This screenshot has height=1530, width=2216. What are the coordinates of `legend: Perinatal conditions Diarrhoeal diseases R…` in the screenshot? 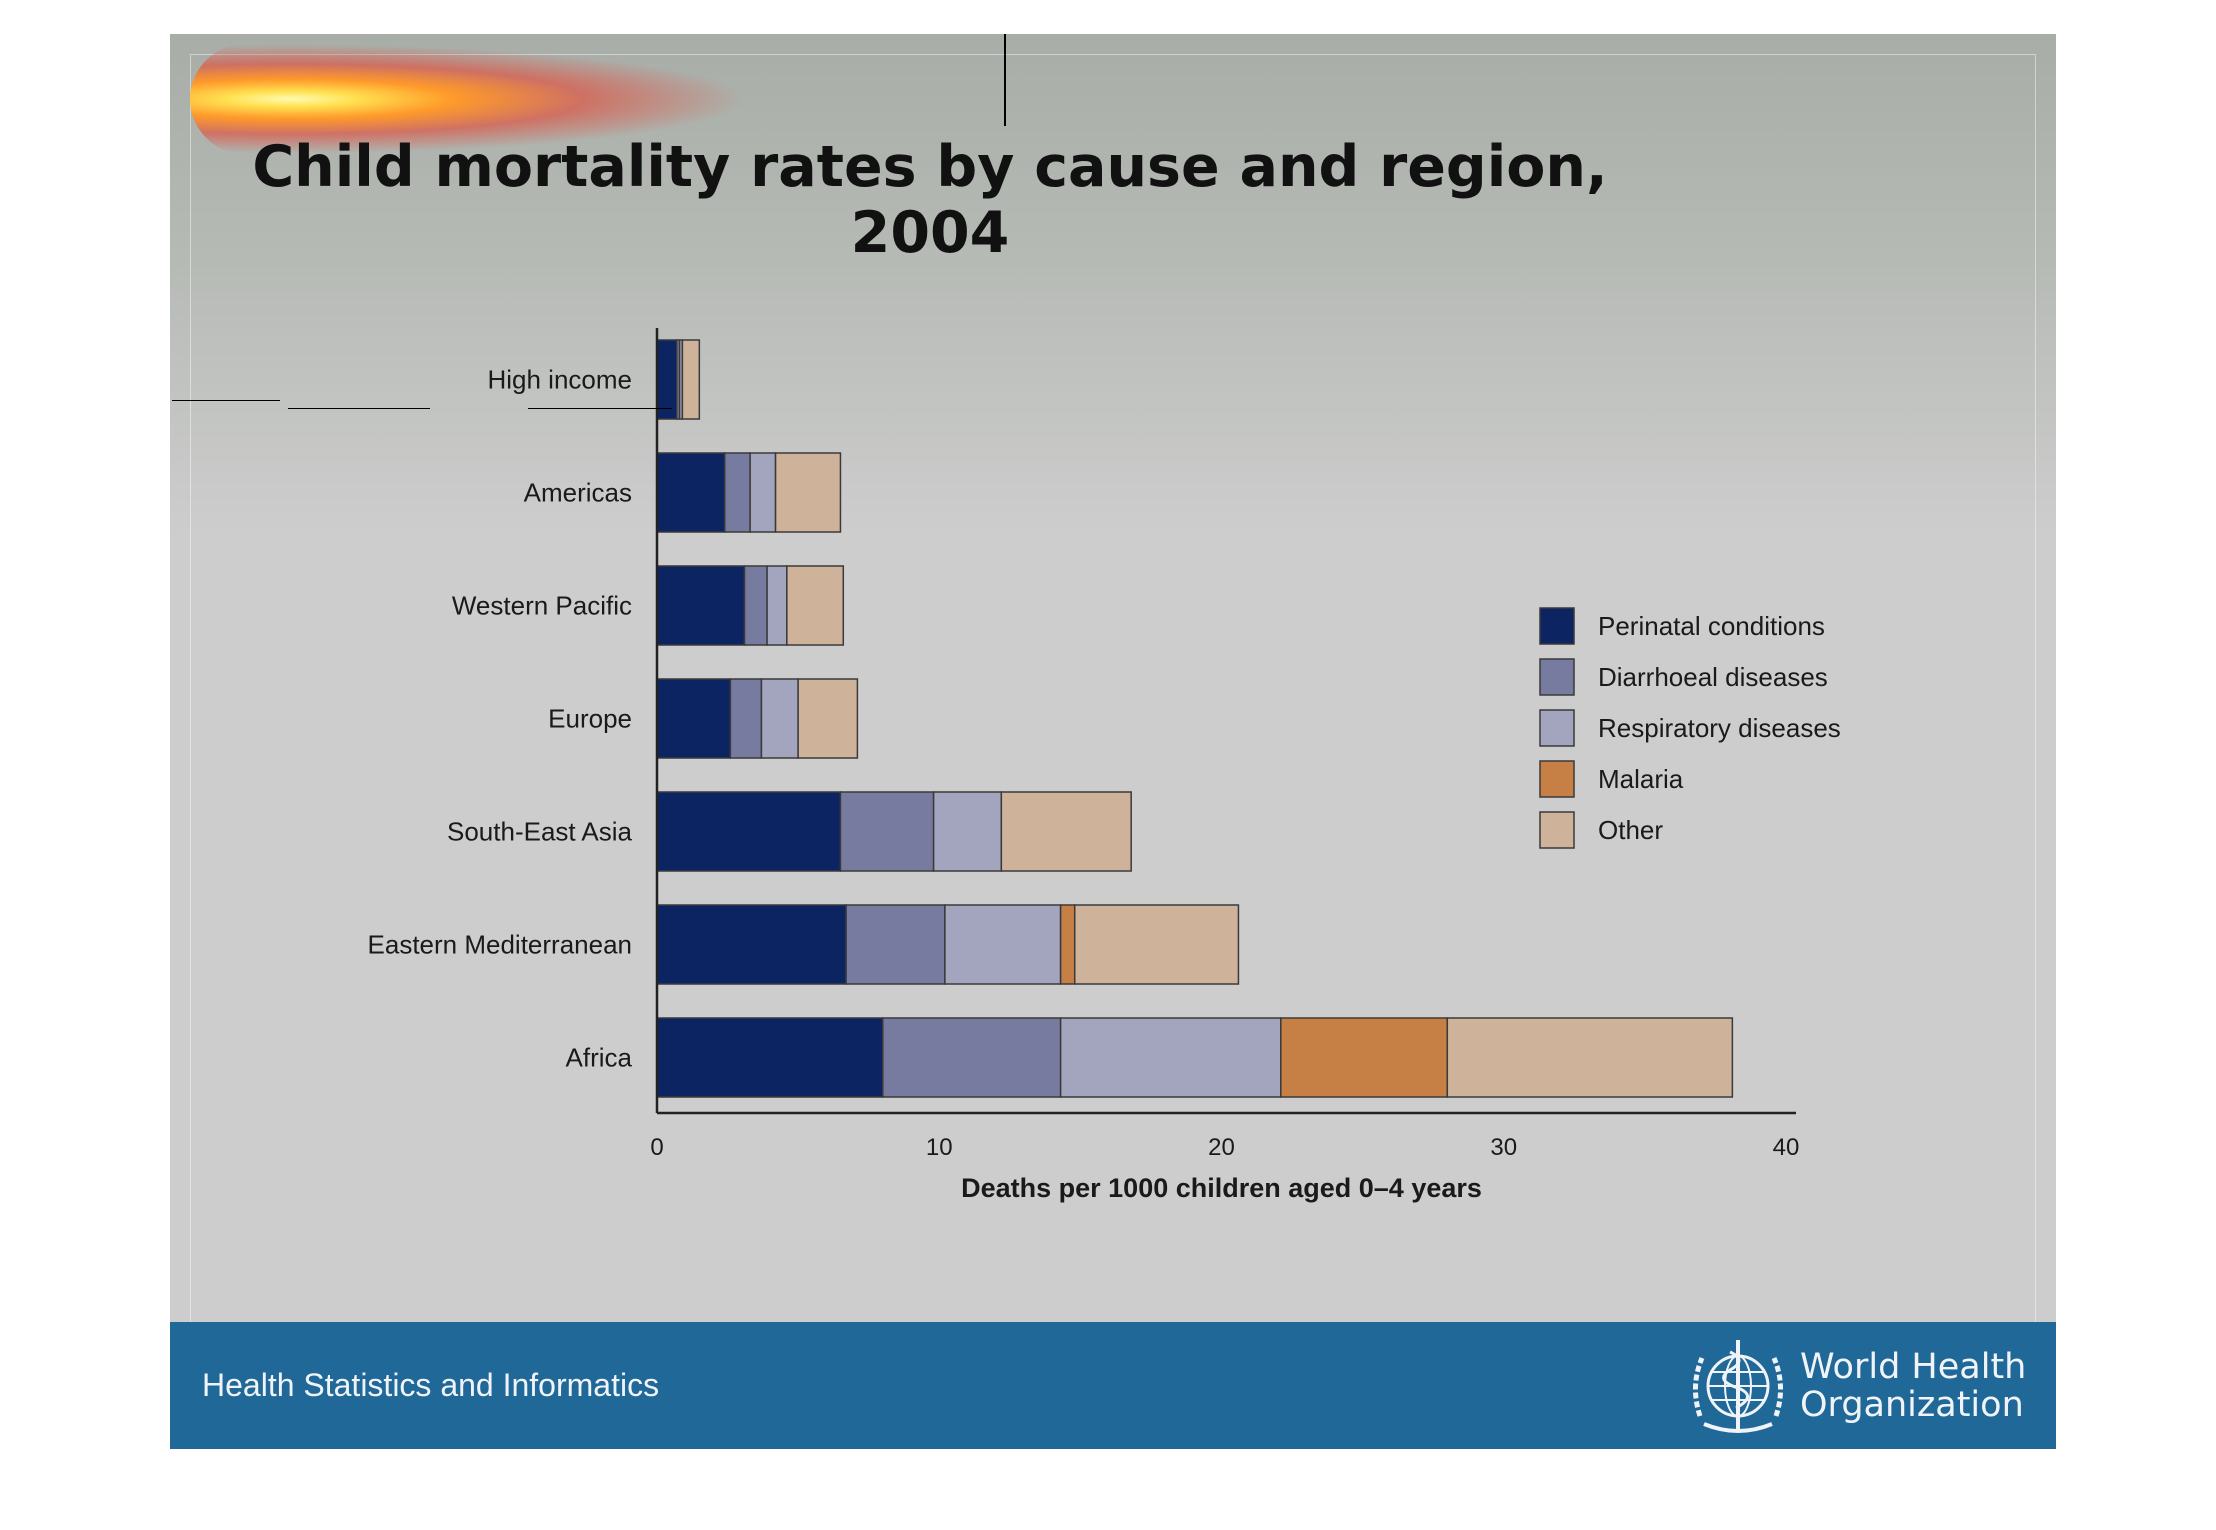 It's located at (1690, 728).